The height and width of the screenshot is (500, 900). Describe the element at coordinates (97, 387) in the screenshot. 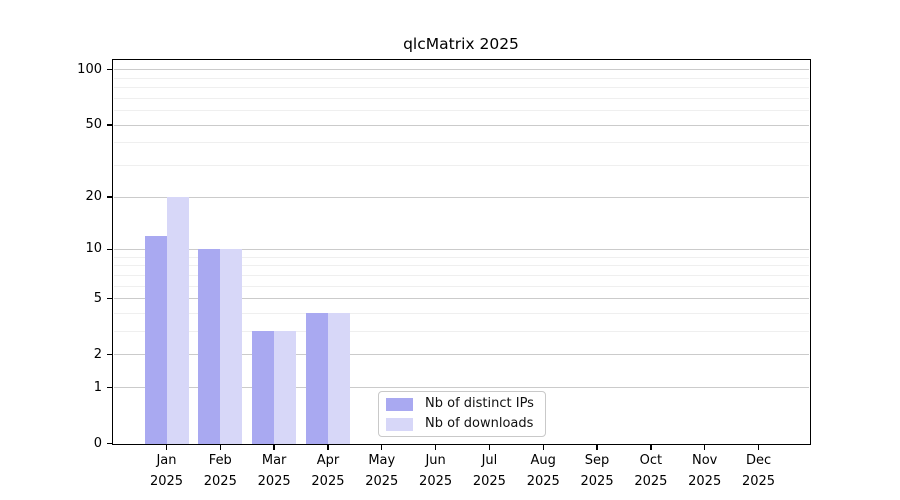

I see `y-axis-label-1: 1` at that location.